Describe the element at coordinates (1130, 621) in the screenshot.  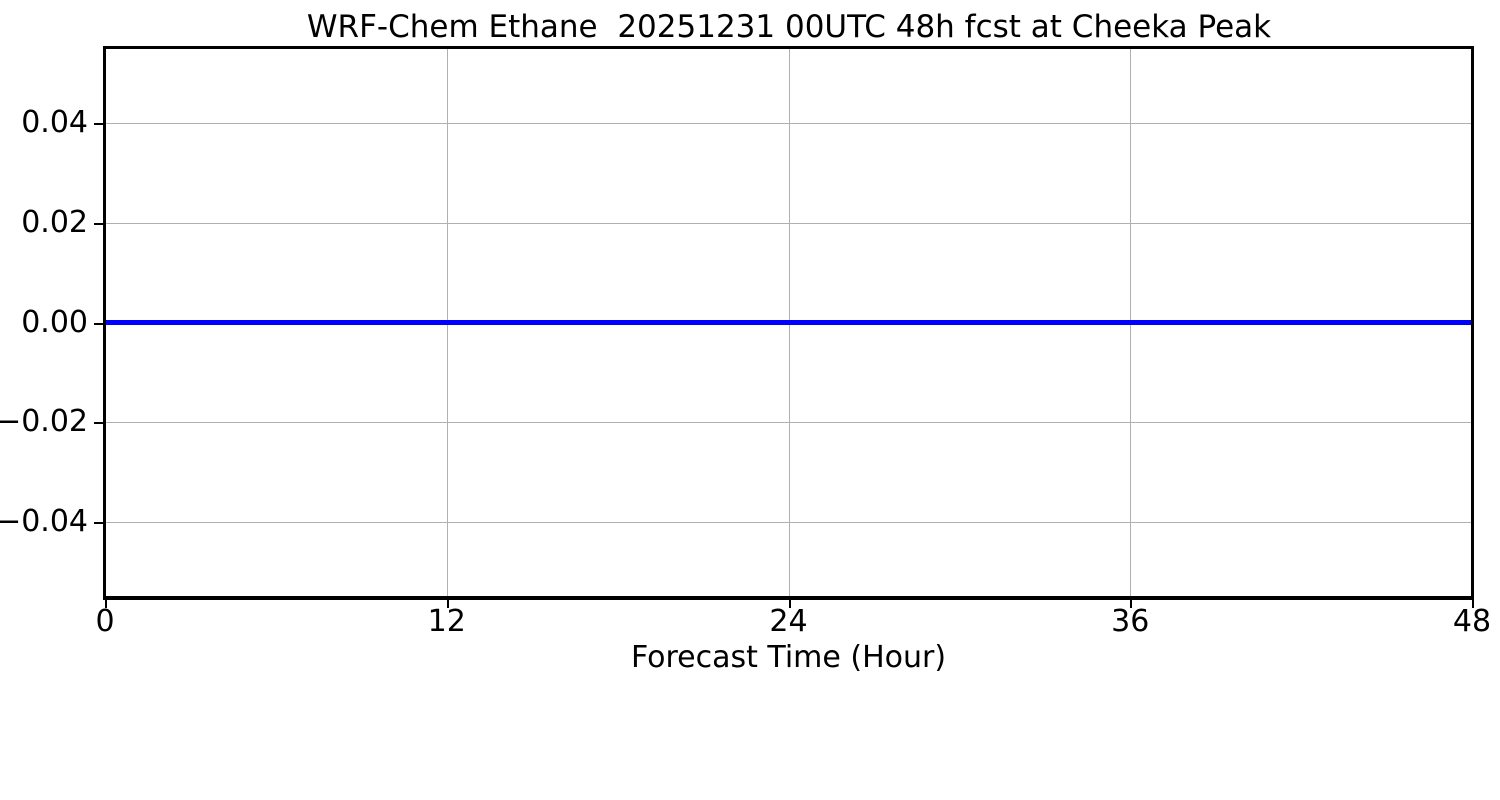
I see `x-tick-label-3: 36` at that location.